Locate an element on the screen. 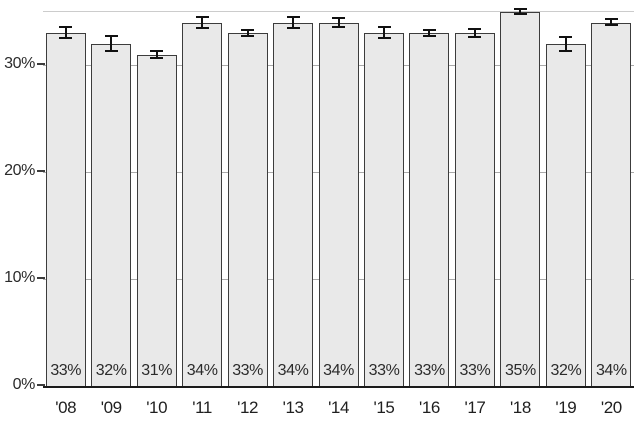  bar-11: 34% is located at coordinates (202, 200).